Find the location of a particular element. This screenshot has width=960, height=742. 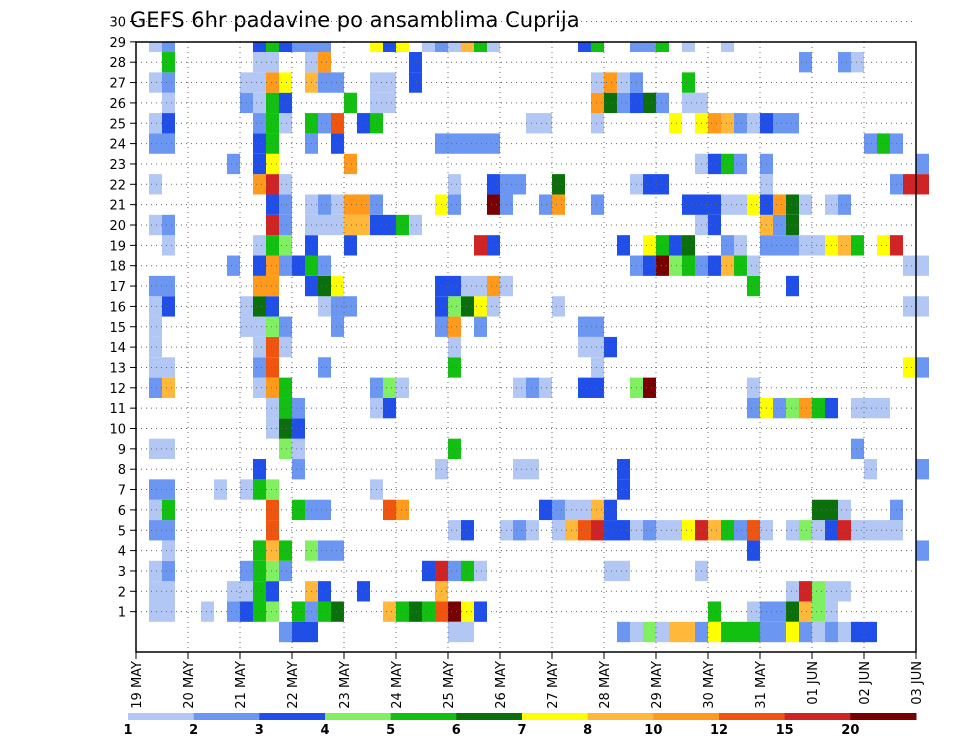

y-tick-label: 16 is located at coordinates (117, 307).